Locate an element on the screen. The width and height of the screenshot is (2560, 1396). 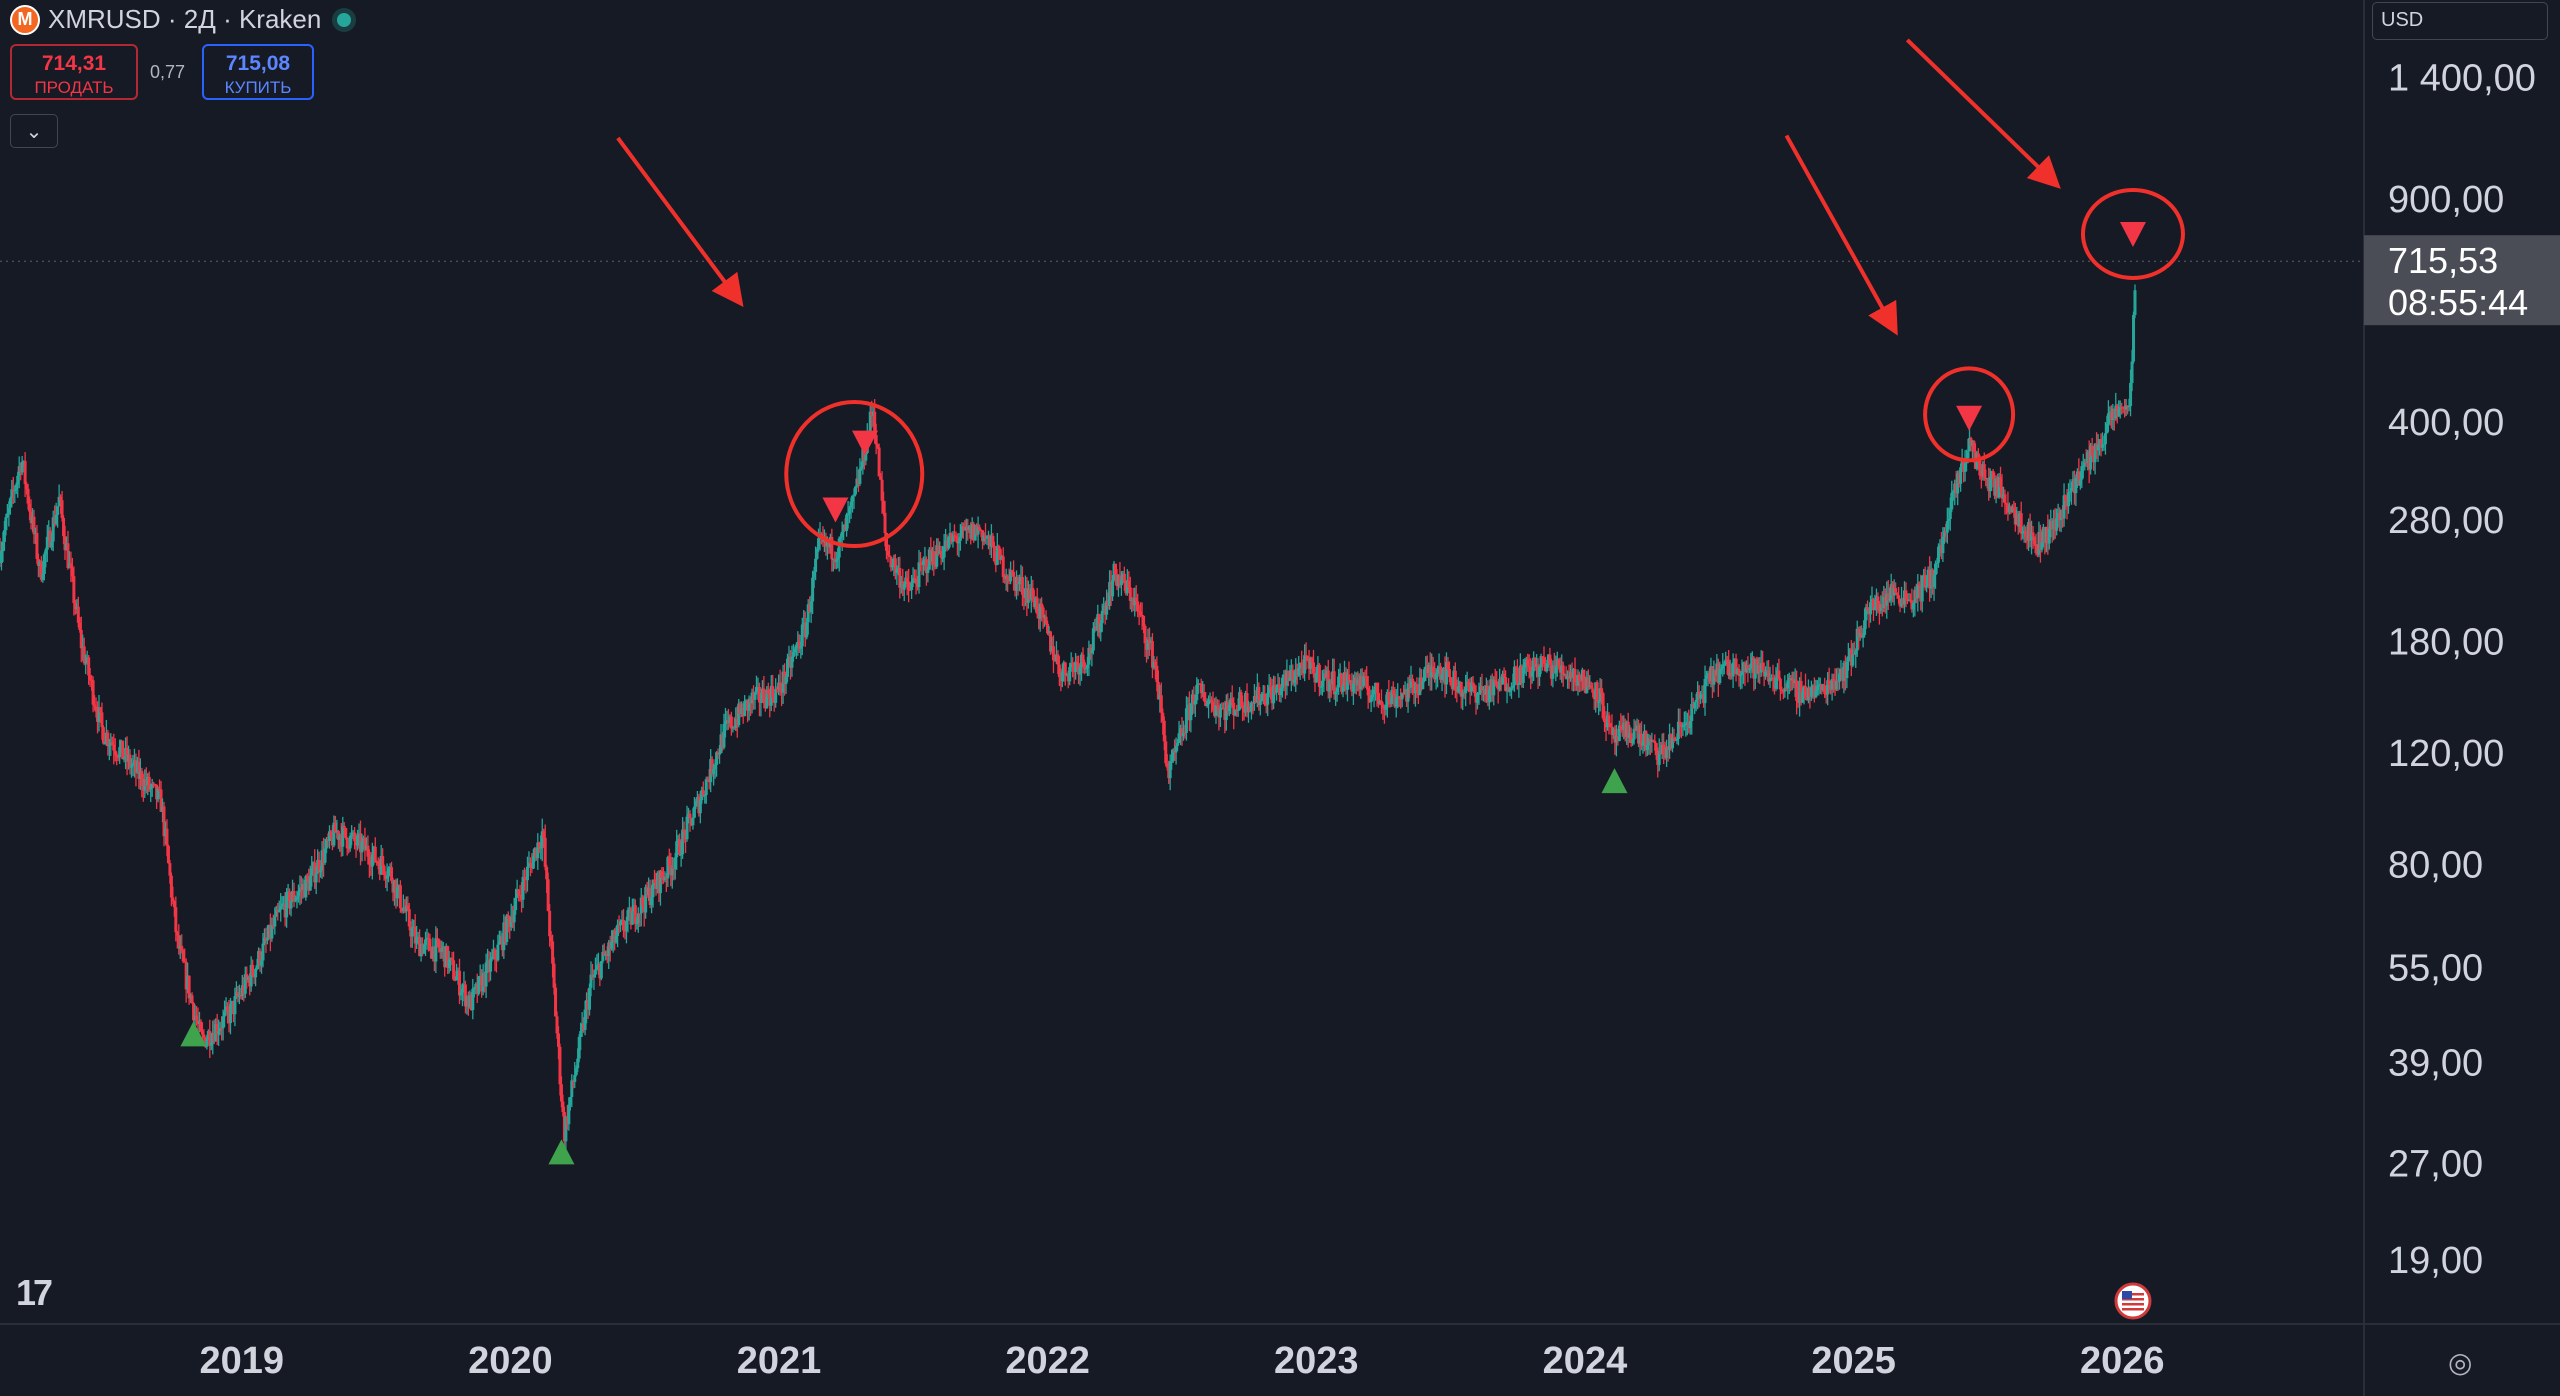
gear-icon: ◎ is located at coordinates (2460, 1362).